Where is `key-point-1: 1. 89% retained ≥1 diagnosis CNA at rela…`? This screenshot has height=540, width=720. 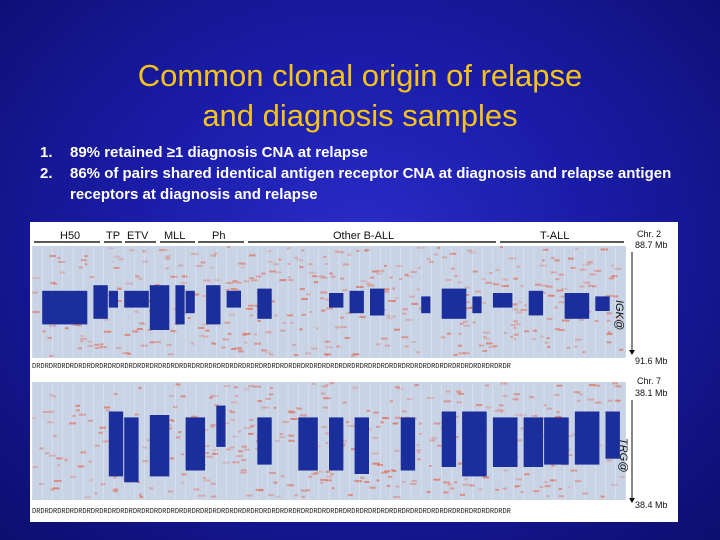 key-point-1: 1. 89% retained ≥1 diagnosis CNA at rela… is located at coordinates (360, 152).